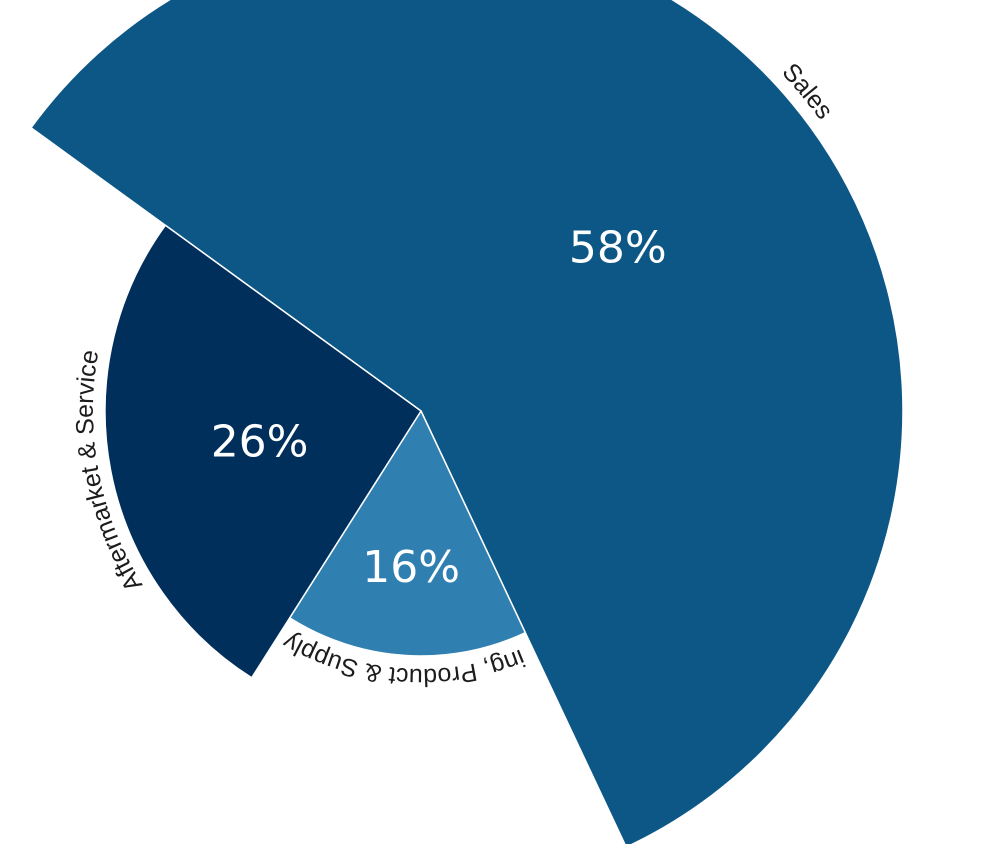 This screenshot has width=982, height=844. I want to click on value-label-marketing-product-supply-chain: 16%, so click(411, 567).